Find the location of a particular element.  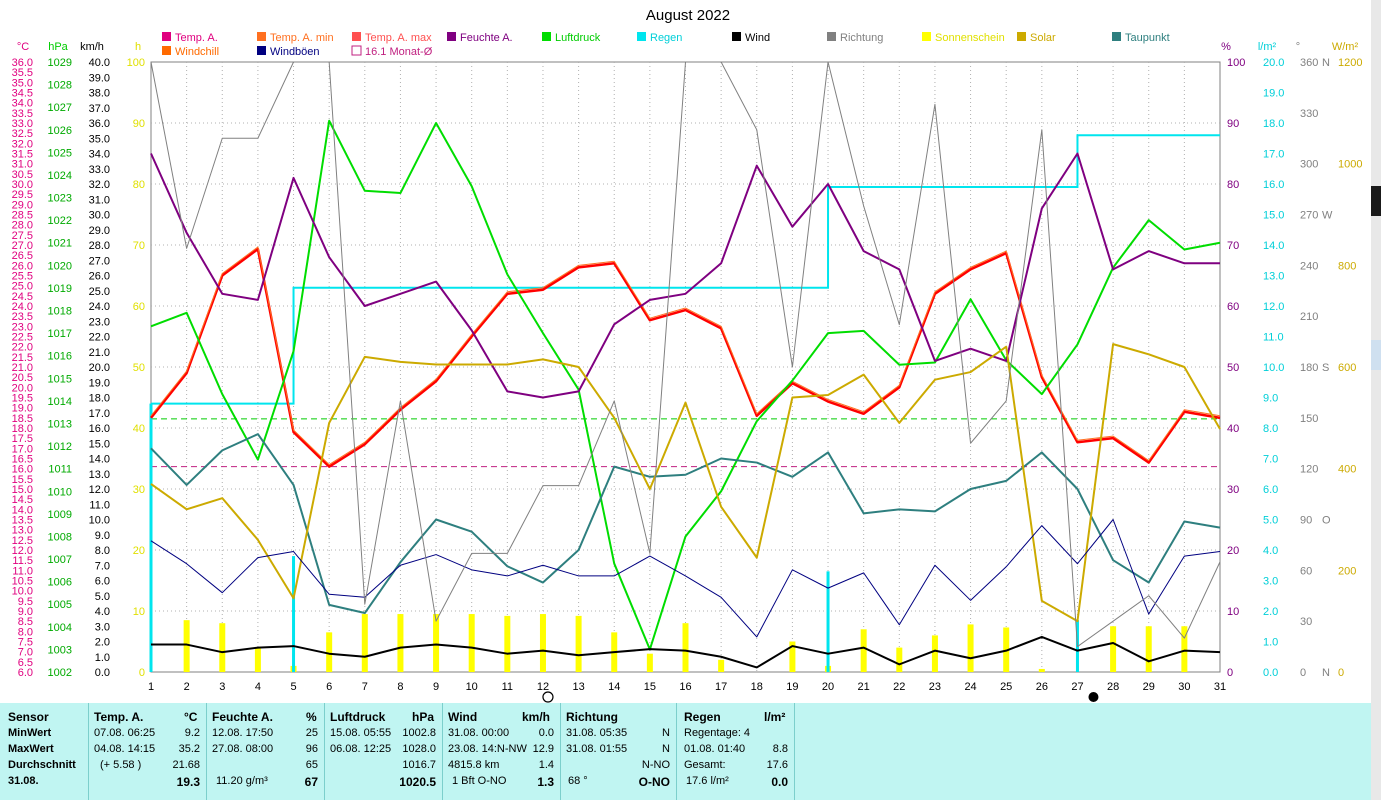

temp-tick-label: 27.0 is located at coordinates (22, 246).